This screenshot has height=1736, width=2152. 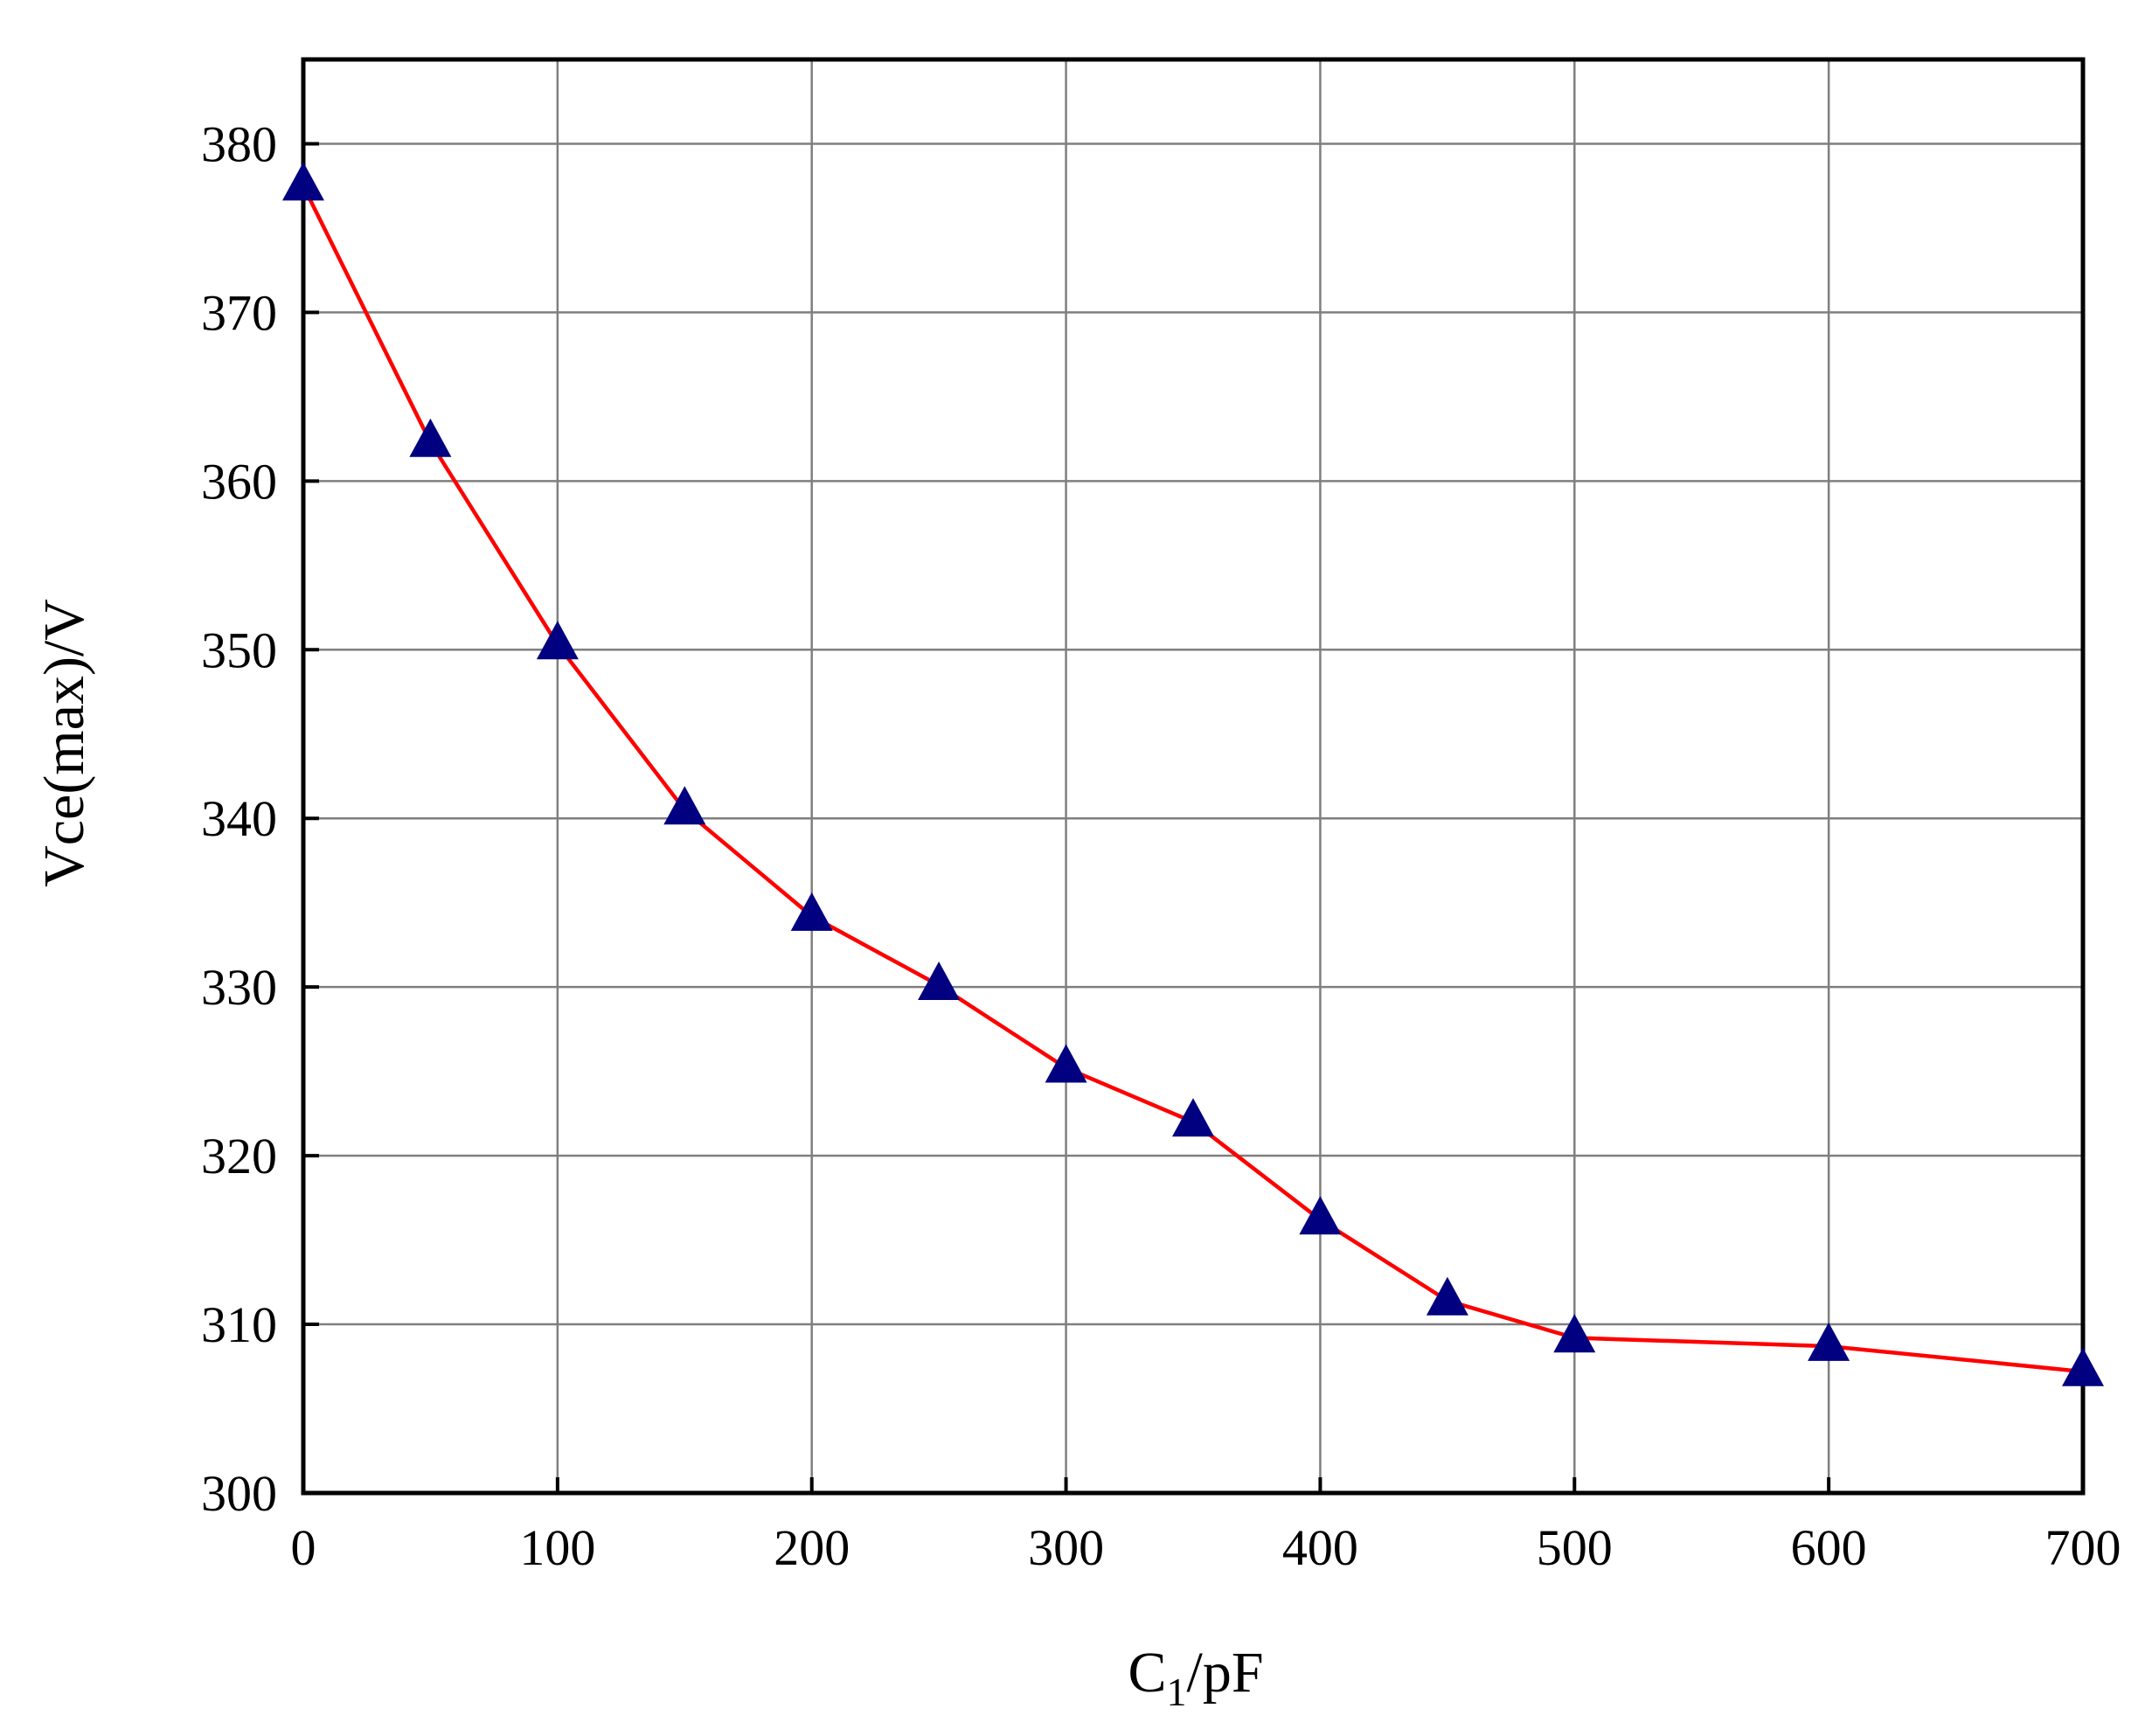 What do you see at coordinates (1320, 1547) in the screenshot?
I see `x-tick-label: 400` at bounding box center [1320, 1547].